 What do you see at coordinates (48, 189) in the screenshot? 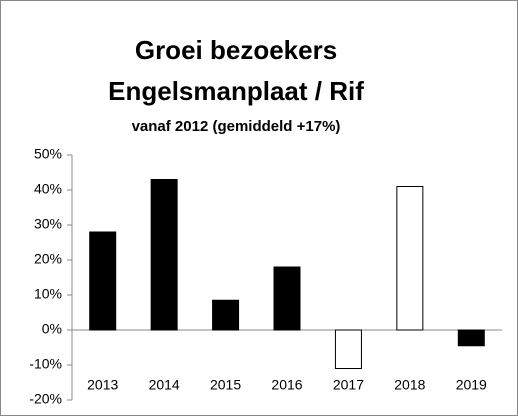
I see `y-tick-label: 40%` at bounding box center [48, 189].